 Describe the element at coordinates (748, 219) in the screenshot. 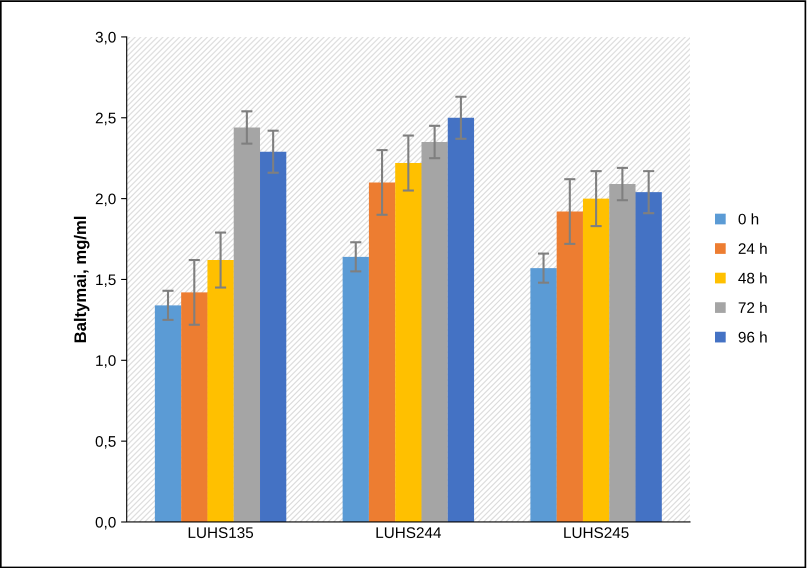

I see `legend-label: 0 h` at that location.